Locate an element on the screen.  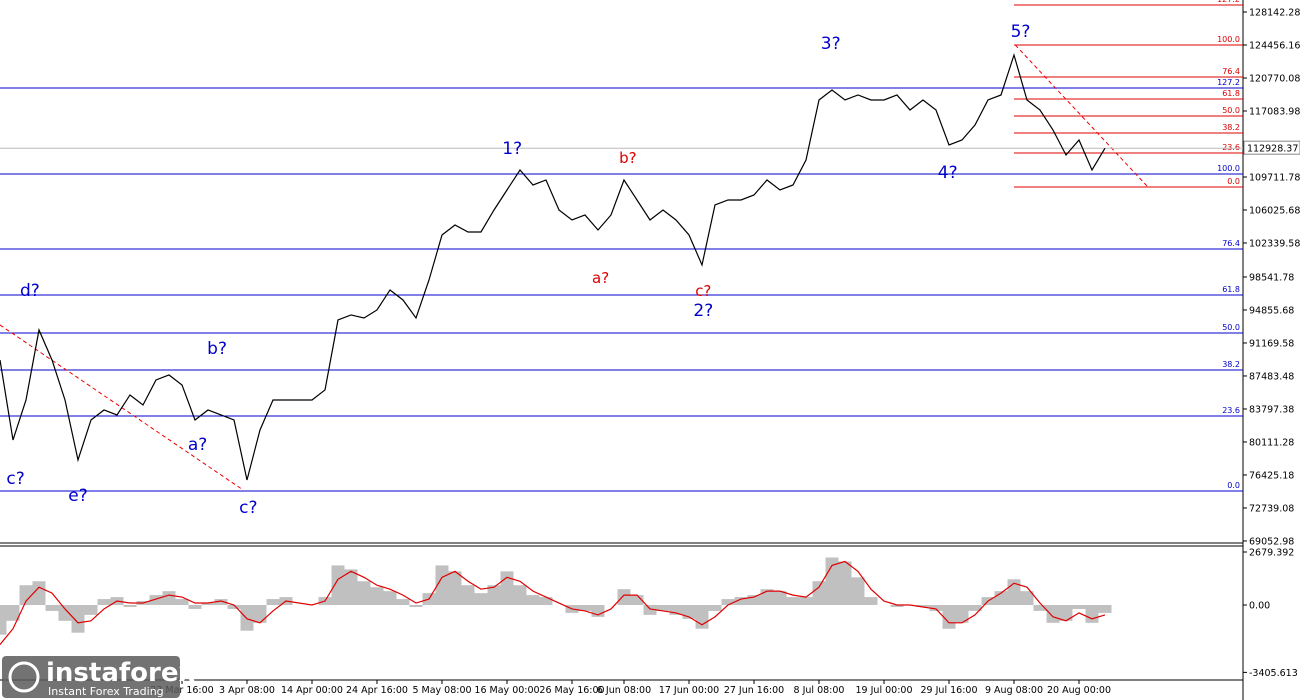
x-tick-label: 3 Apr 08:00 is located at coordinates (247, 690).